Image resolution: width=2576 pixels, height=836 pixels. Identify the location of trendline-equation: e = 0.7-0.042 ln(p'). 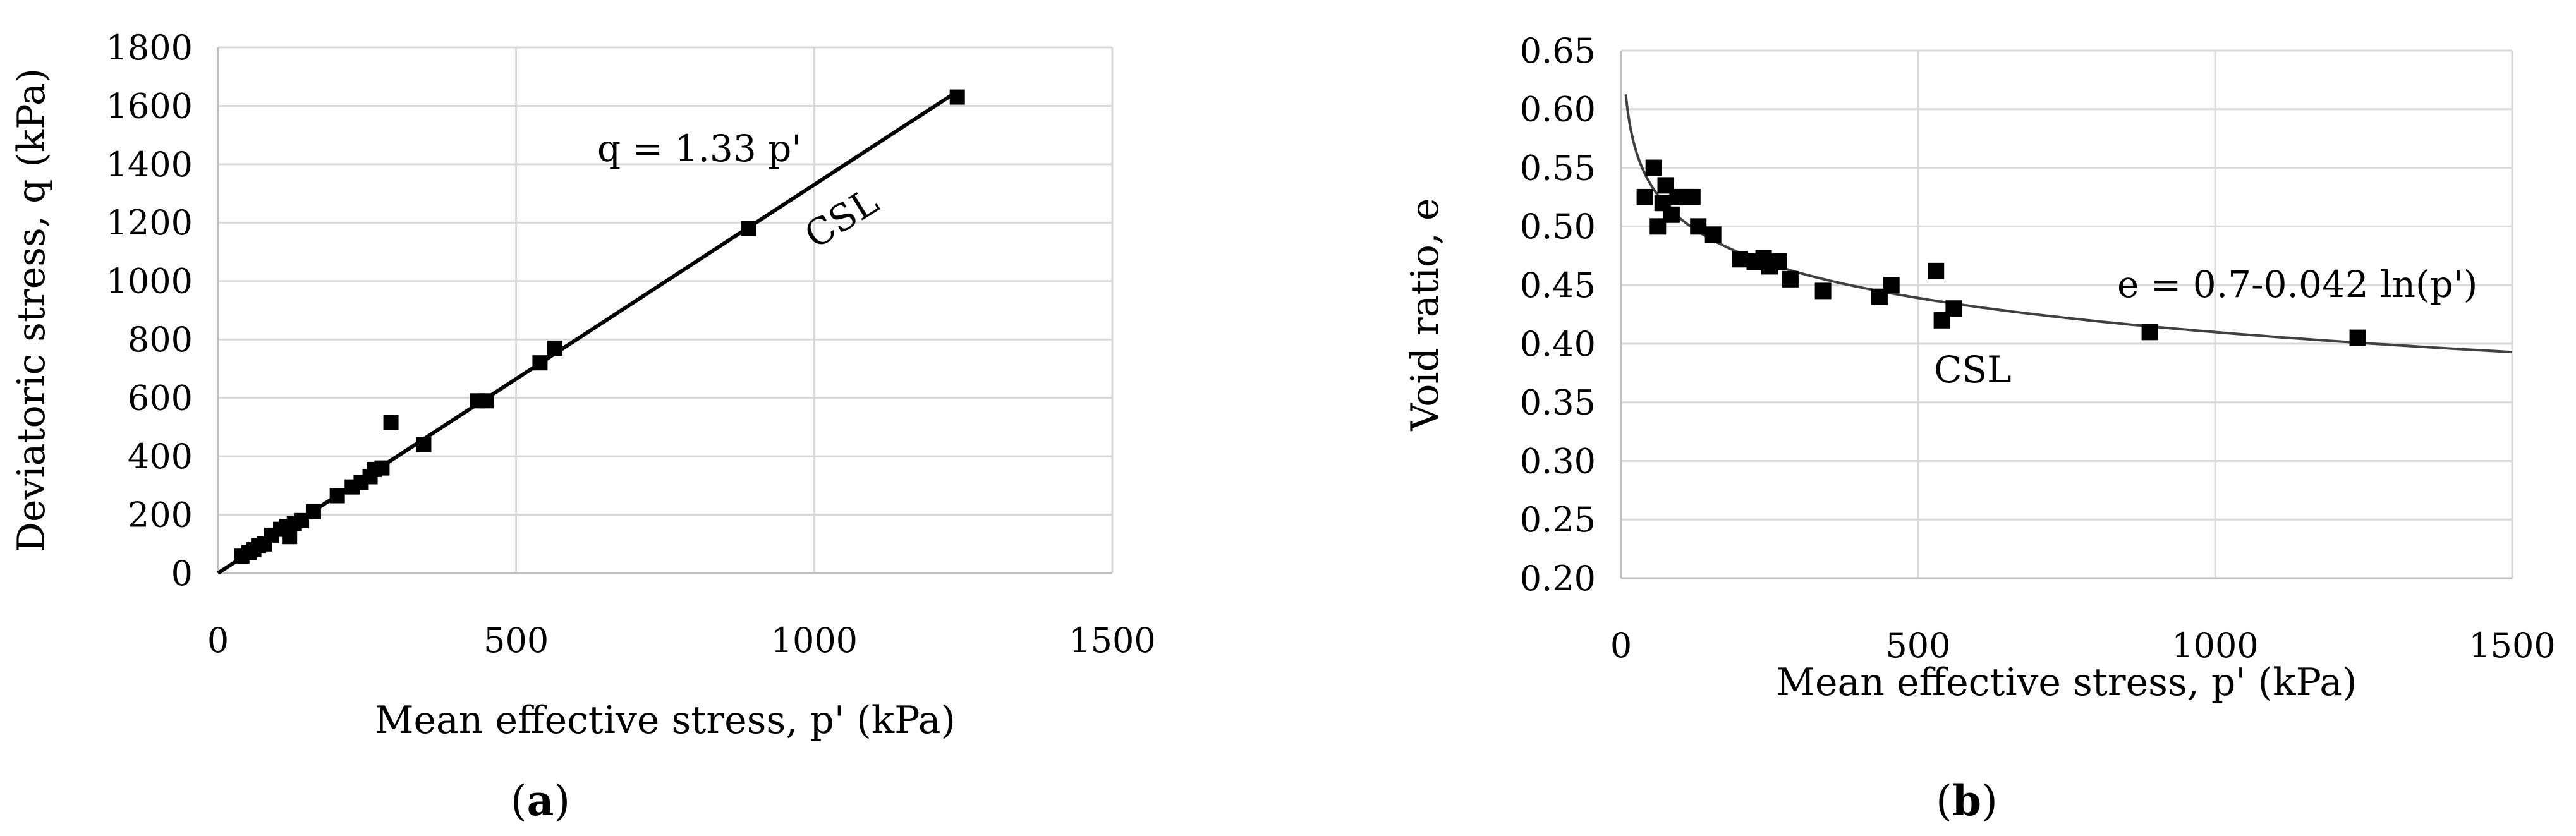
(2297, 284).